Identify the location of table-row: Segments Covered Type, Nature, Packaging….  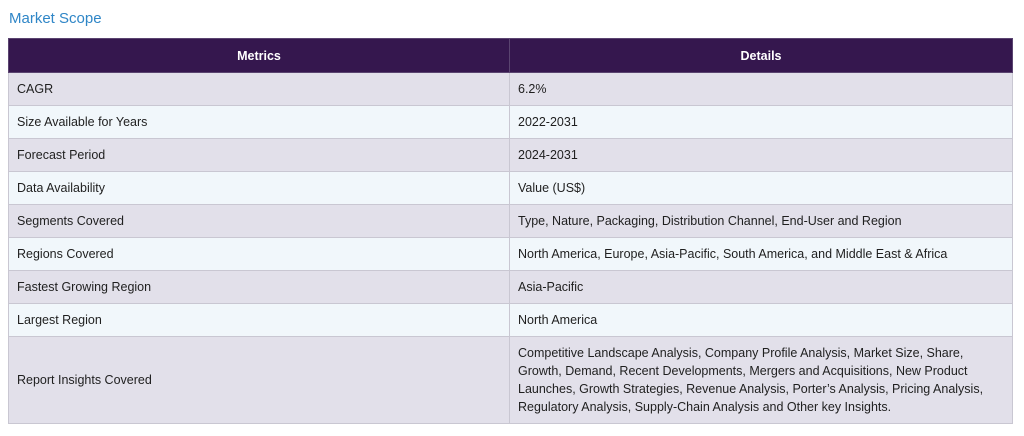
(510, 221).